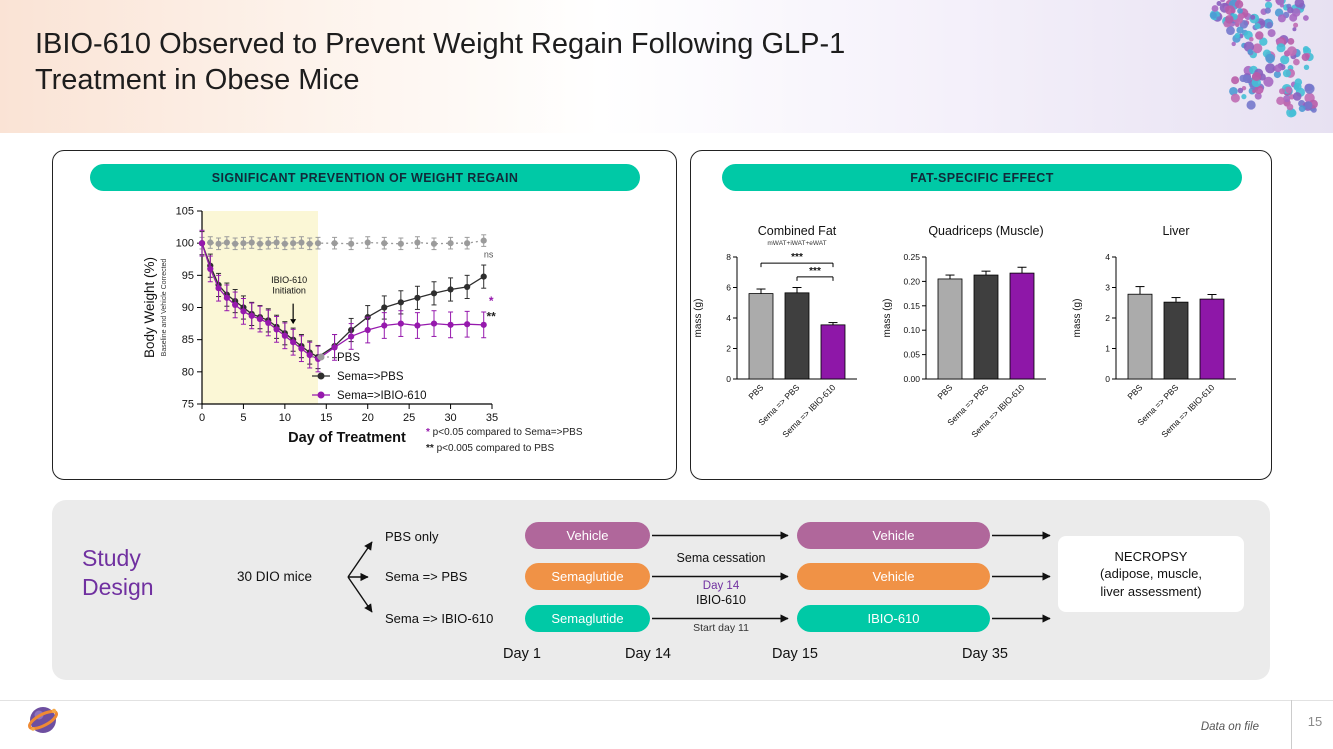 The width and height of the screenshot is (1333, 749). I want to click on svg-text: 80, so click(188, 372).